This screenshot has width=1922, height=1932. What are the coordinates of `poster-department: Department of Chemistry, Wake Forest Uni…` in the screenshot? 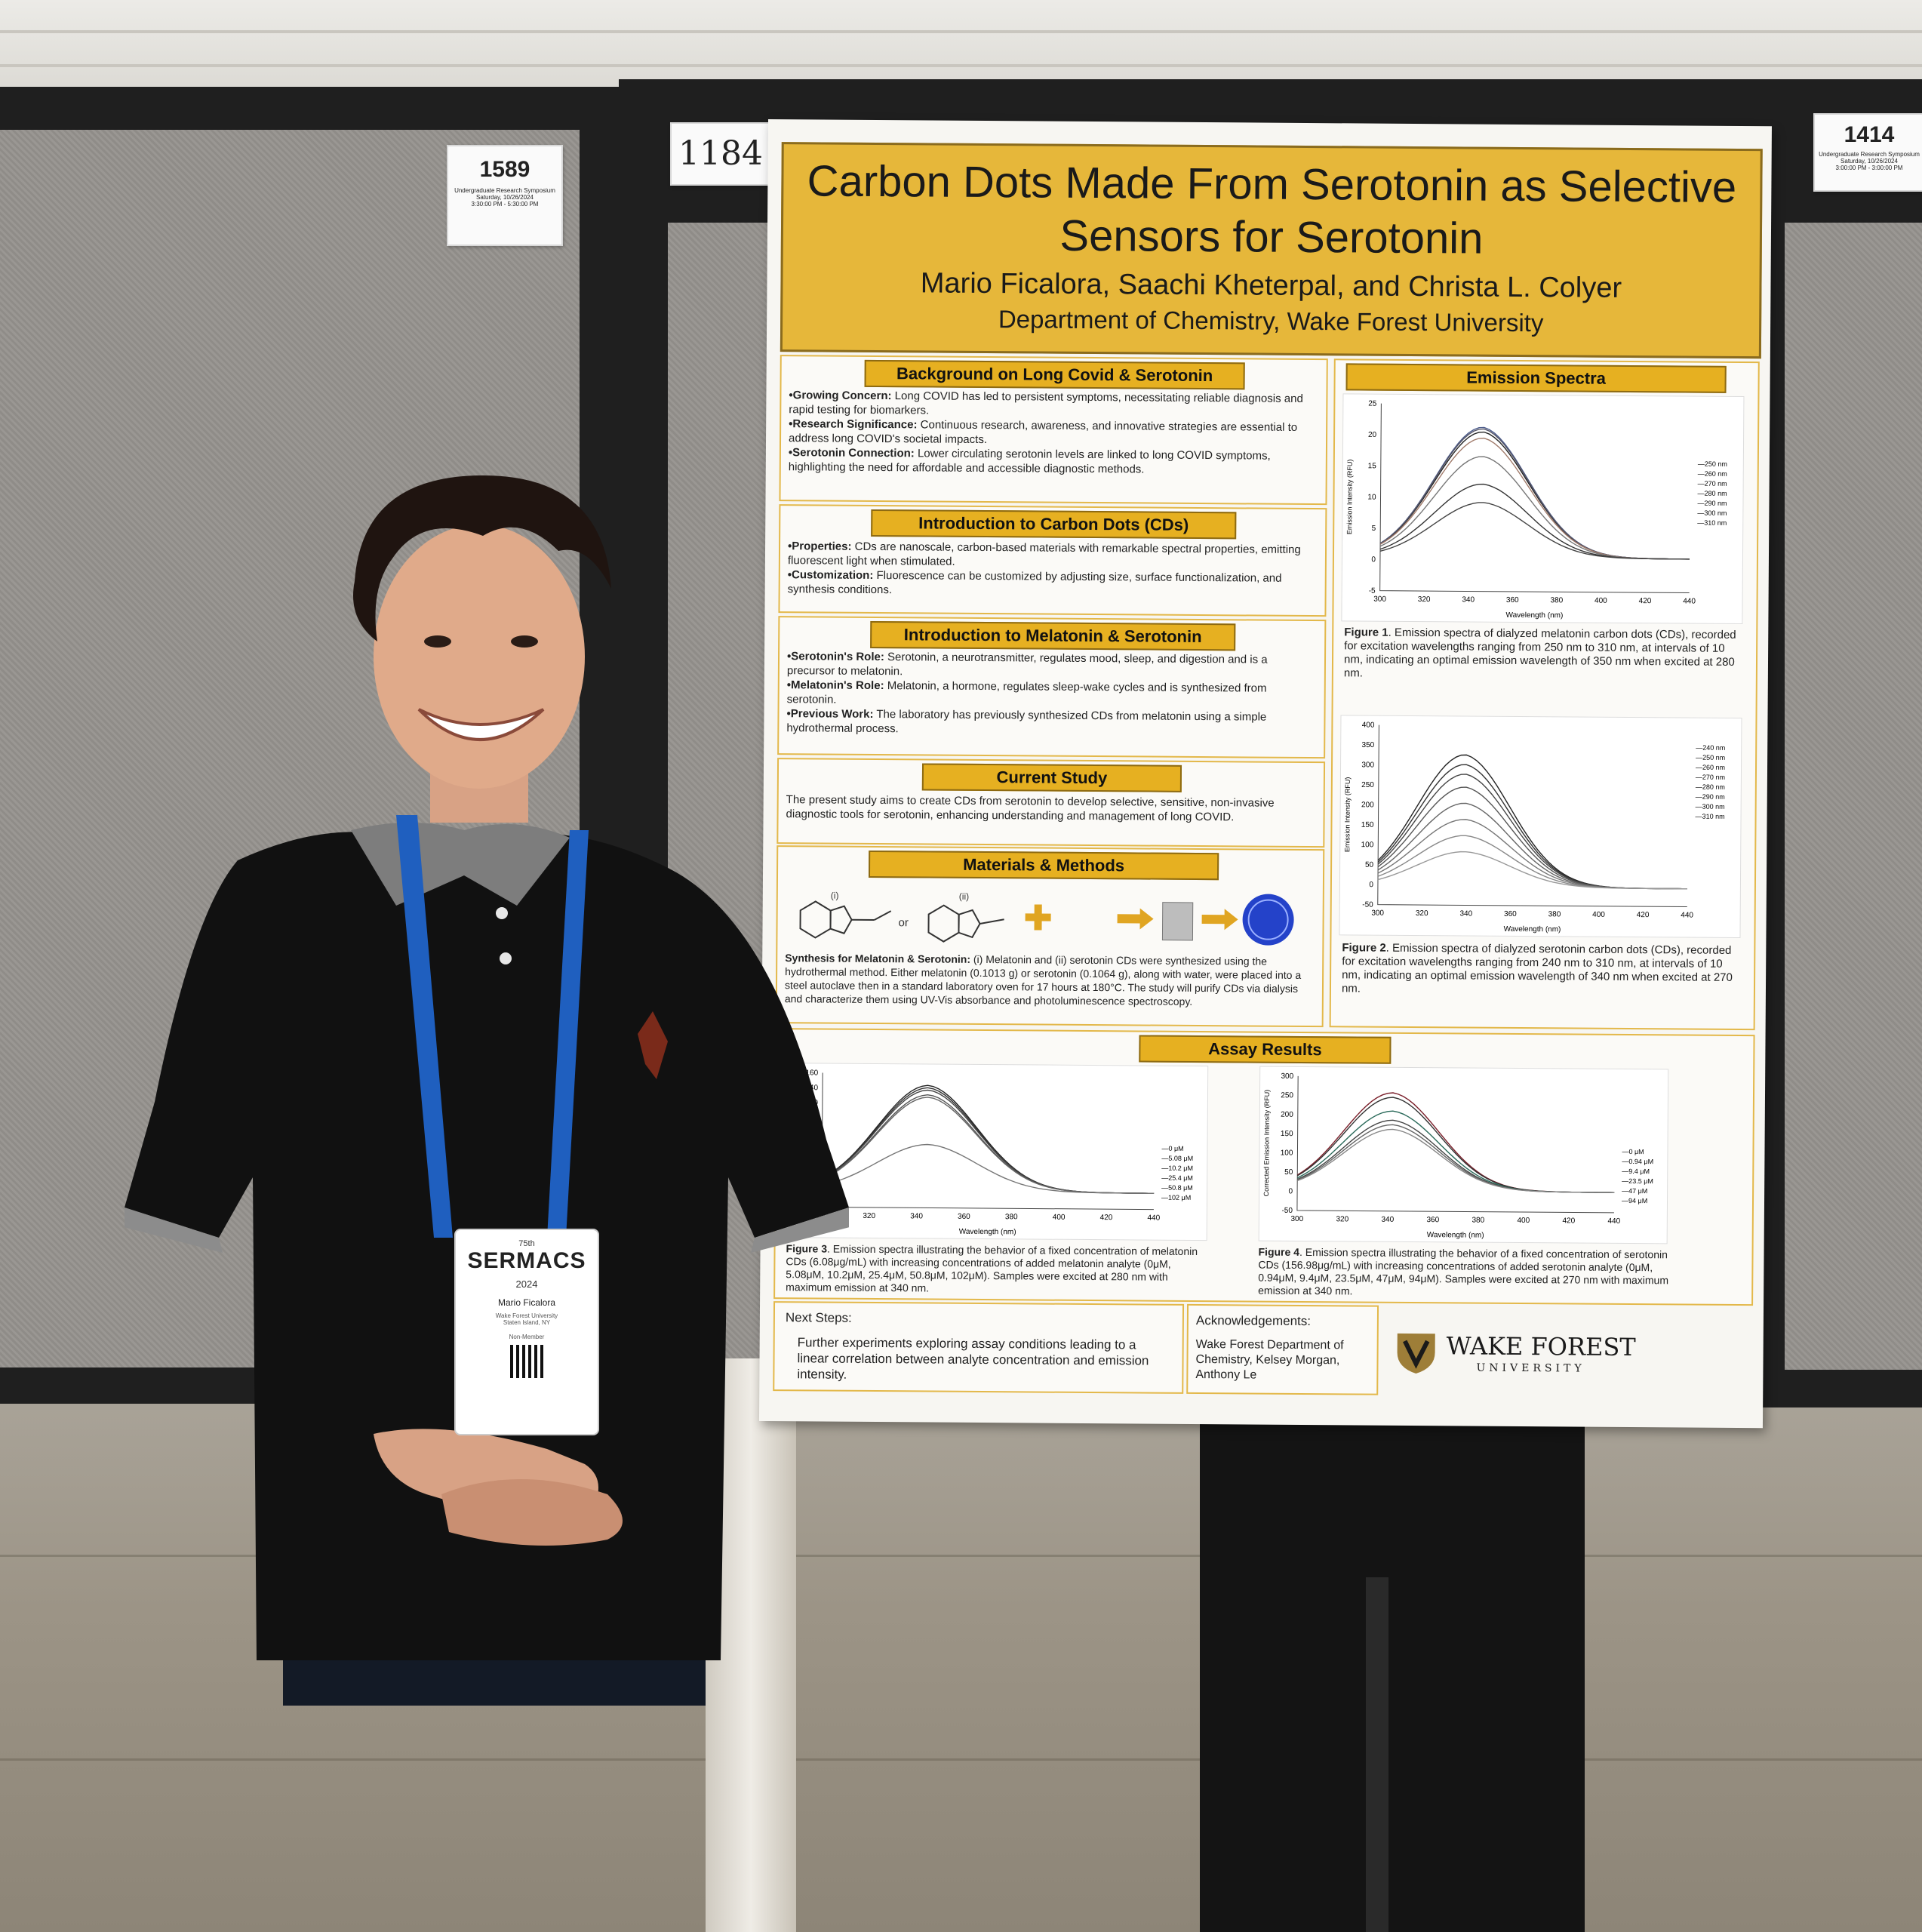 It's located at (1271, 321).